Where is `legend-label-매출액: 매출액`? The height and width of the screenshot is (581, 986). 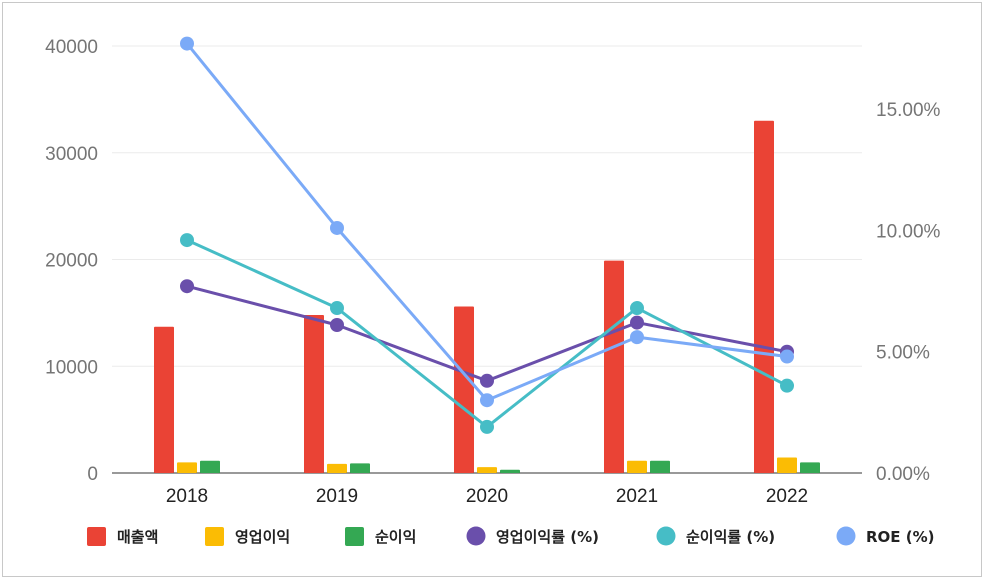
legend-label-매출액: 매출액 is located at coordinates (137, 537).